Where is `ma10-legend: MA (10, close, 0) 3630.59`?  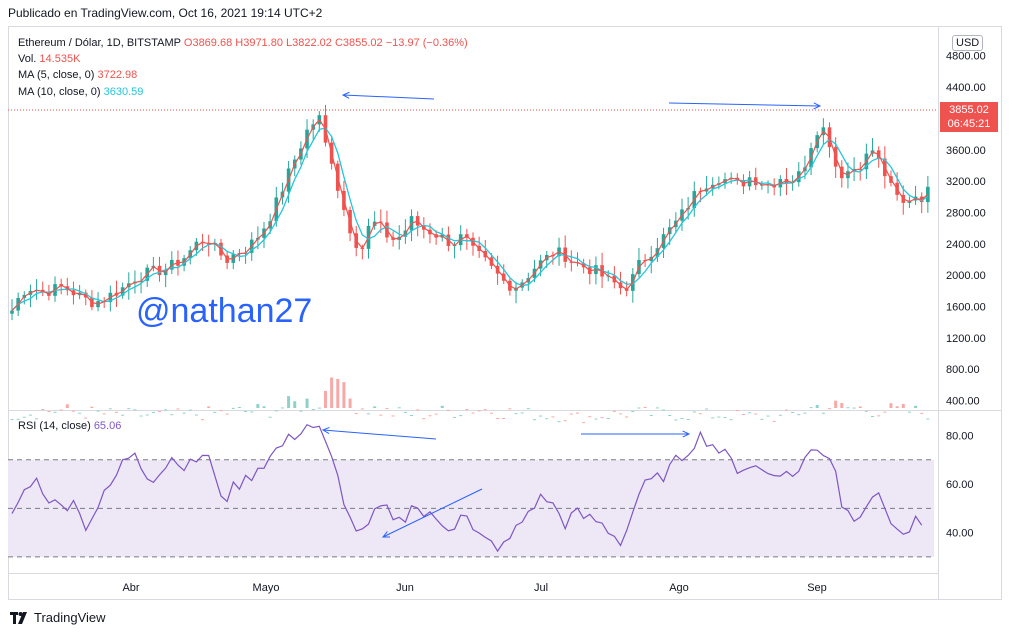
ma10-legend: MA (10, close, 0) 3630.59 is located at coordinates (80, 92).